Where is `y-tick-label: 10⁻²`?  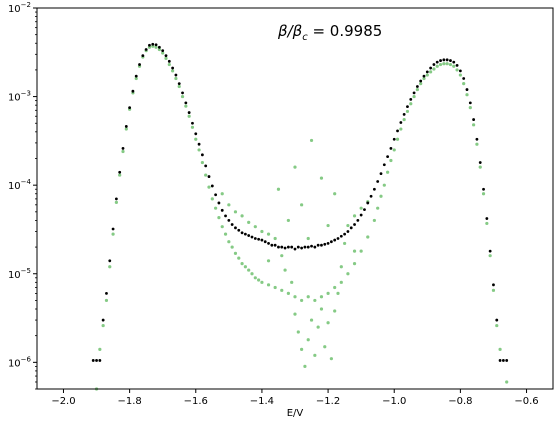 y-tick-label: 10⁻² is located at coordinates (19, 8).